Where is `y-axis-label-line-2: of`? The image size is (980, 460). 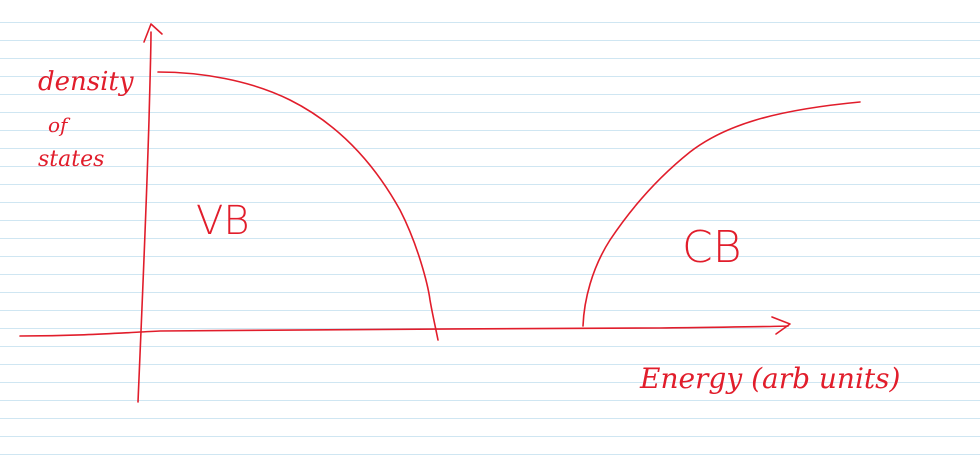 y-axis-label-line-2: of is located at coordinates (59, 125).